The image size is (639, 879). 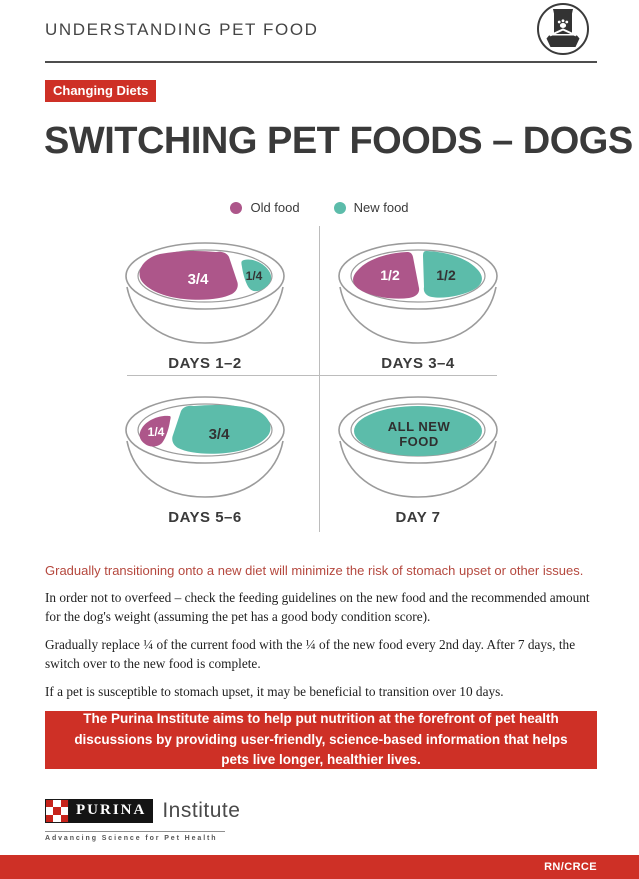 What do you see at coordinates (275, 207) in the screenshot?
I see `legend-label-old-food: Old food` at bounding box center [275, 207].